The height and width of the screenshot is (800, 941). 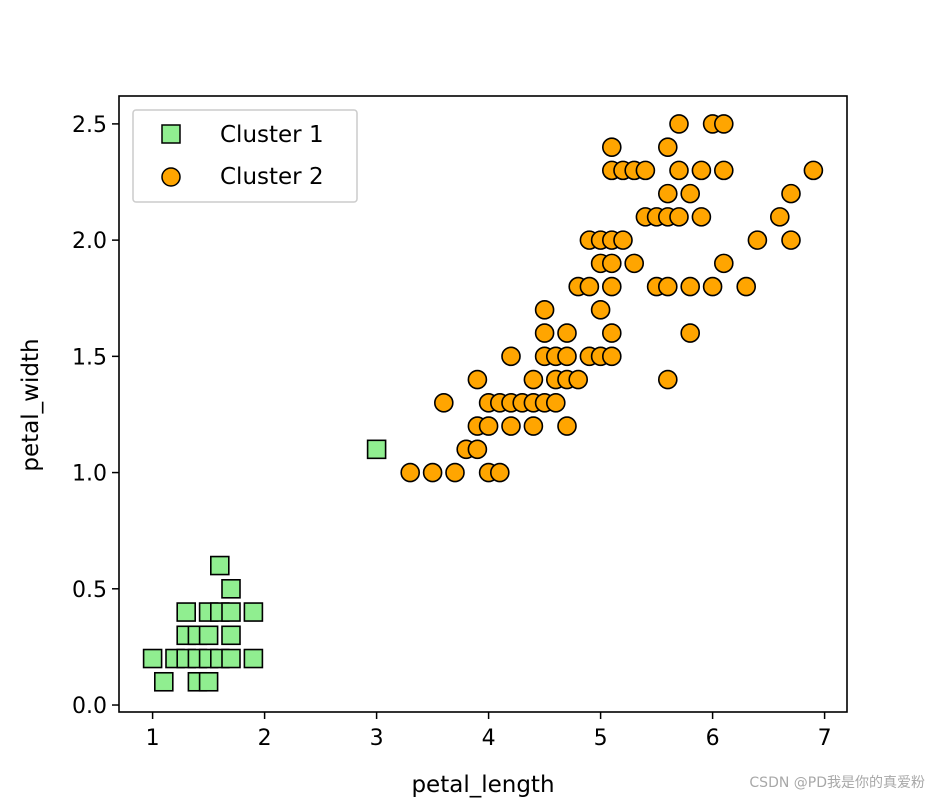 I want to click on legend-label-cluster-2: Cluster 2, so click(x=272, y=177).